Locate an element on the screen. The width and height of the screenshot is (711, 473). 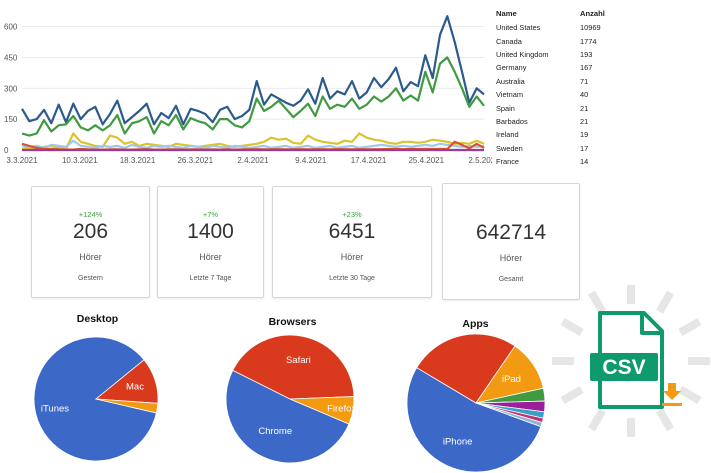
country-count: 1774 is located at coordinates (588, 41).